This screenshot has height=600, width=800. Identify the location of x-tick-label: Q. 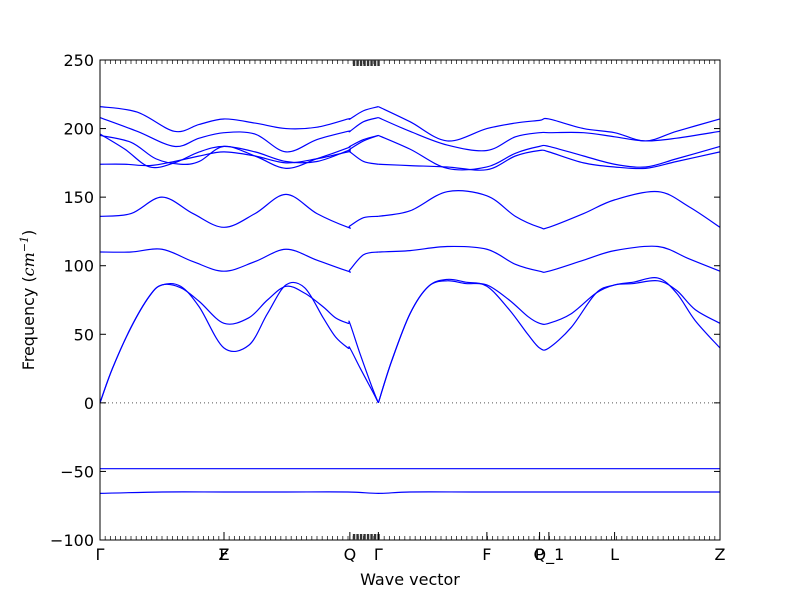
(350, 554).